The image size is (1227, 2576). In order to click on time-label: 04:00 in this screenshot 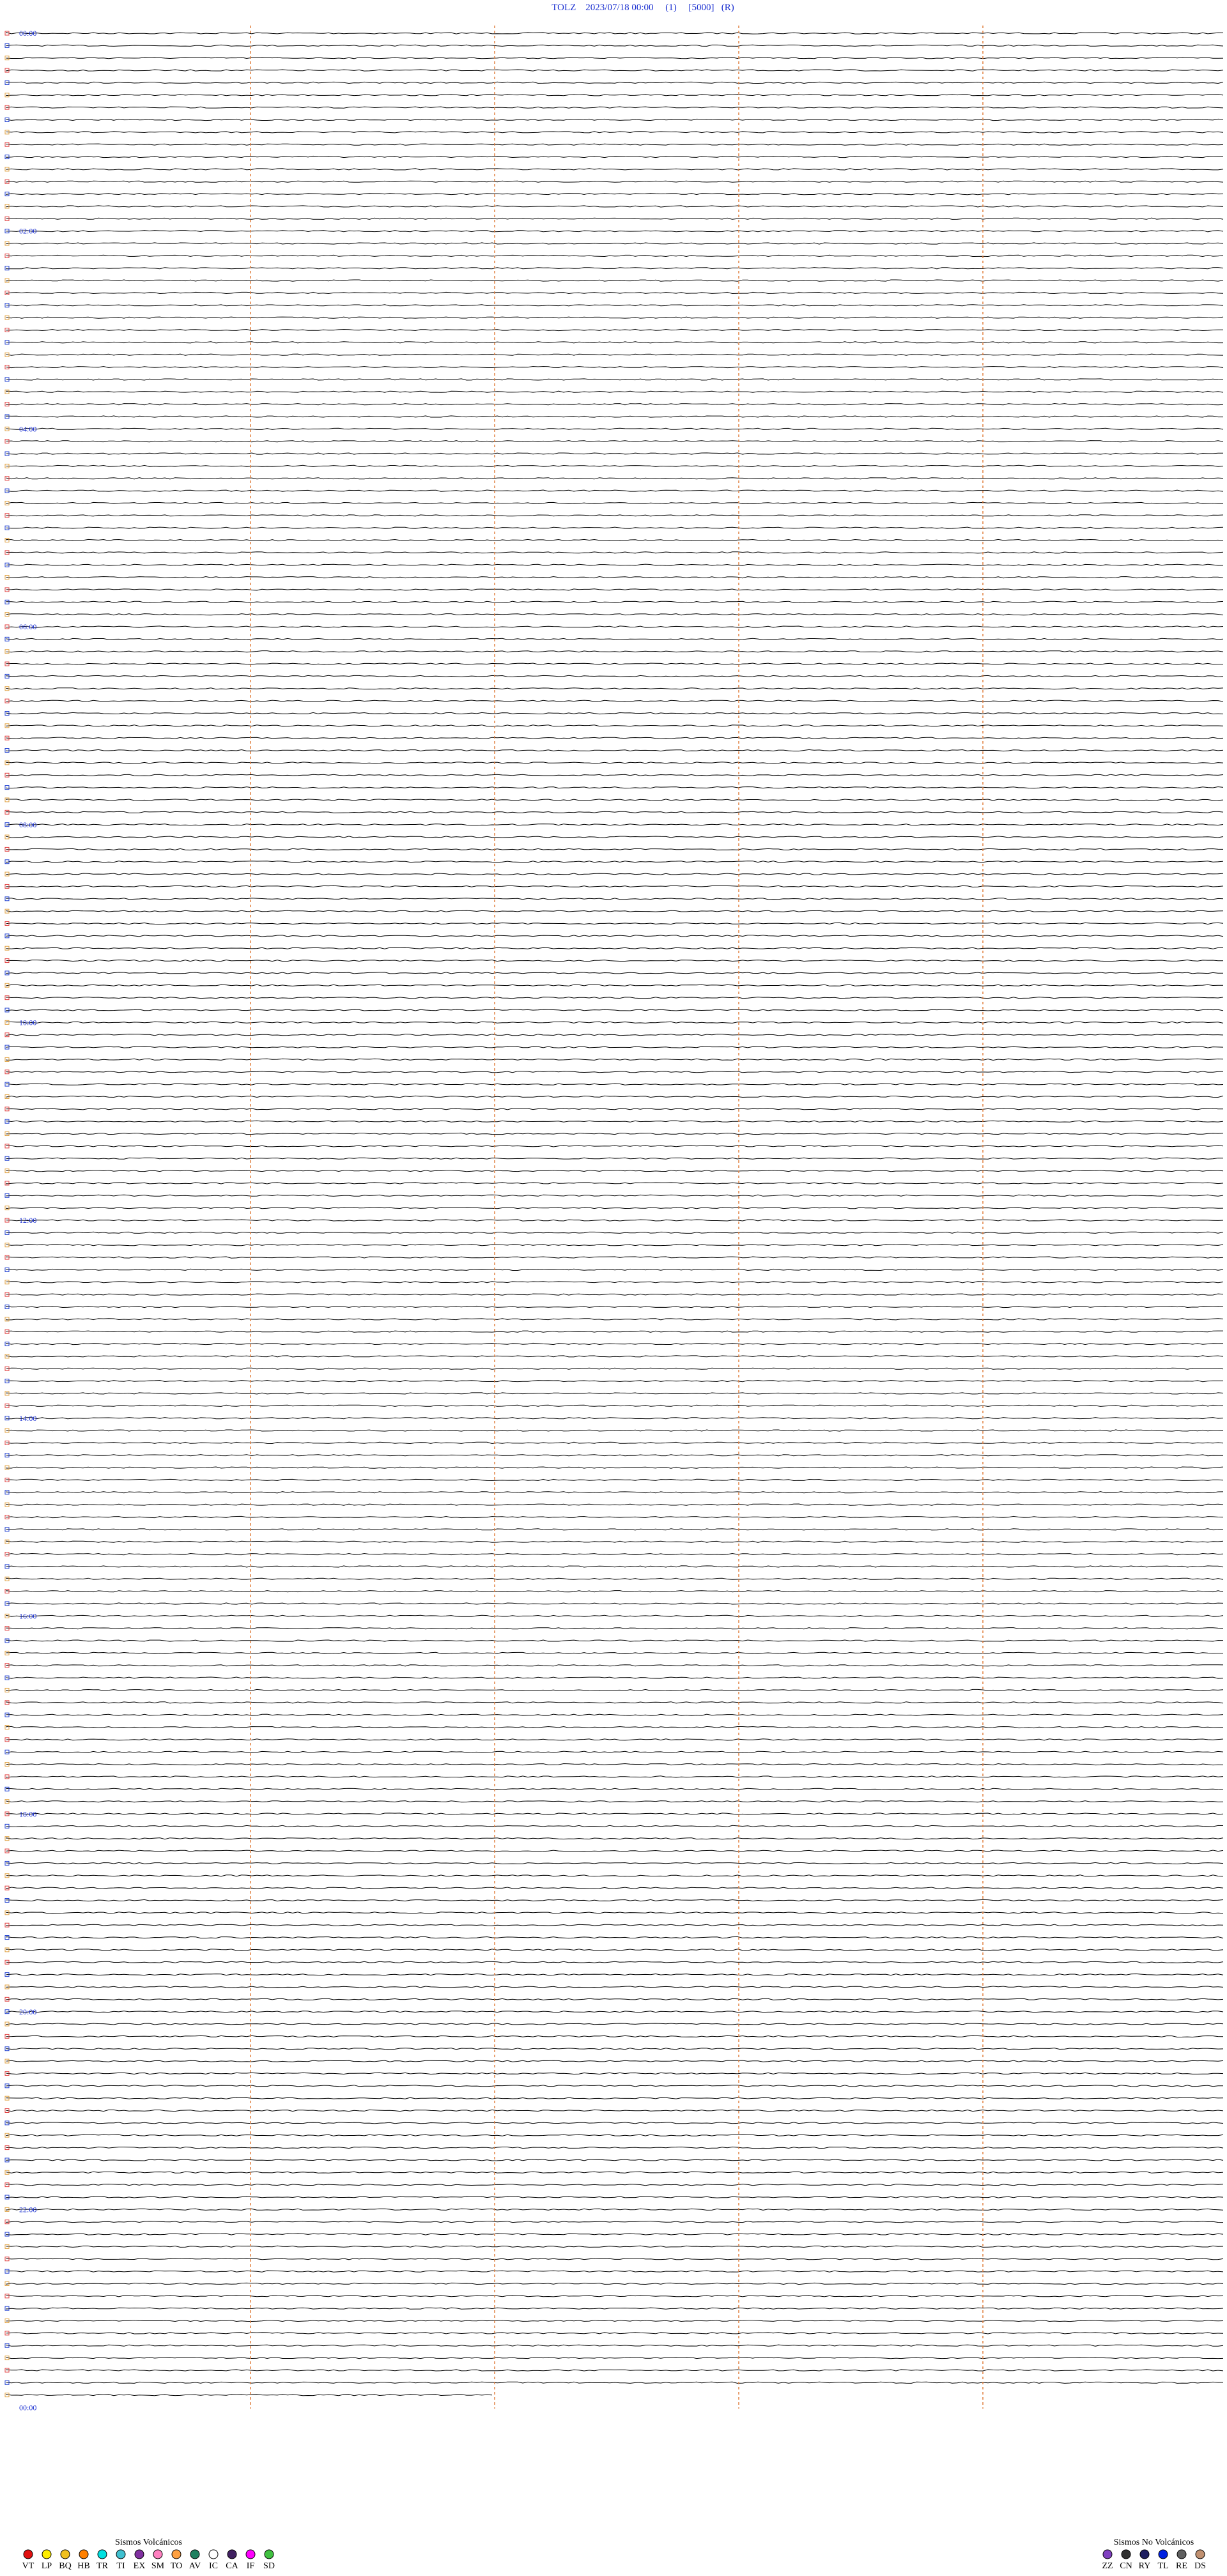, I will do `click(27, 428)`.